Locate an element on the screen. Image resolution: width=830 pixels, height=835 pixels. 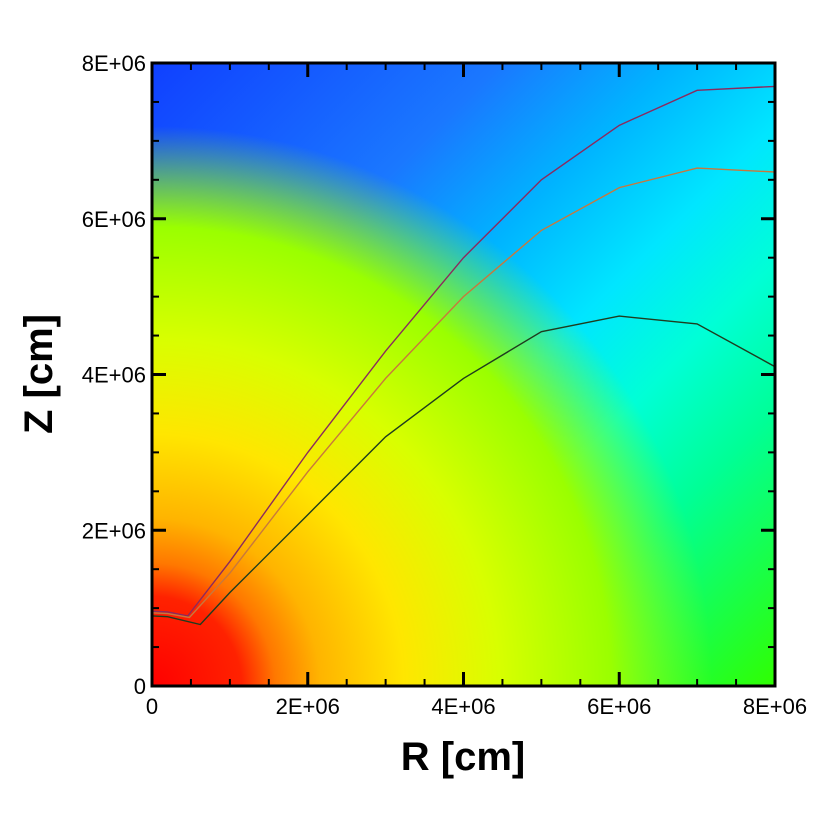
y-tick-label: 0 is located at coordinates (140, 686).